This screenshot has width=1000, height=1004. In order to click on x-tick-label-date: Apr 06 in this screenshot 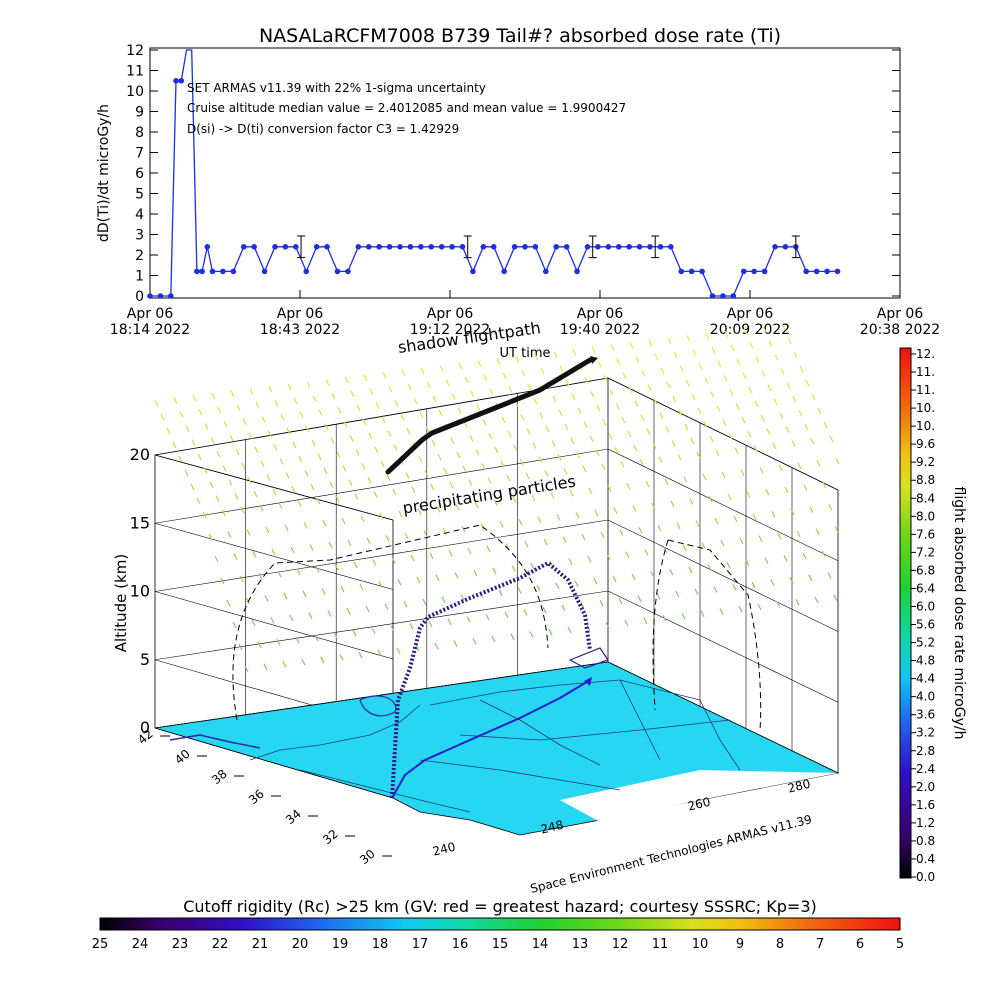, I will do `click(450, 314)`.